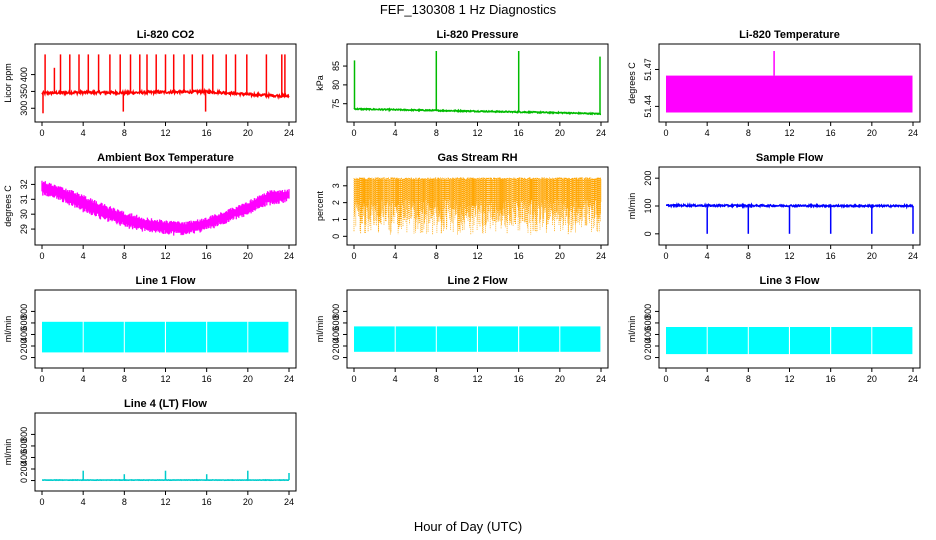  Describe the element at coordinates (8, 83) in the screenshot. I see `y-axis-label: Licor ppm` at that location.